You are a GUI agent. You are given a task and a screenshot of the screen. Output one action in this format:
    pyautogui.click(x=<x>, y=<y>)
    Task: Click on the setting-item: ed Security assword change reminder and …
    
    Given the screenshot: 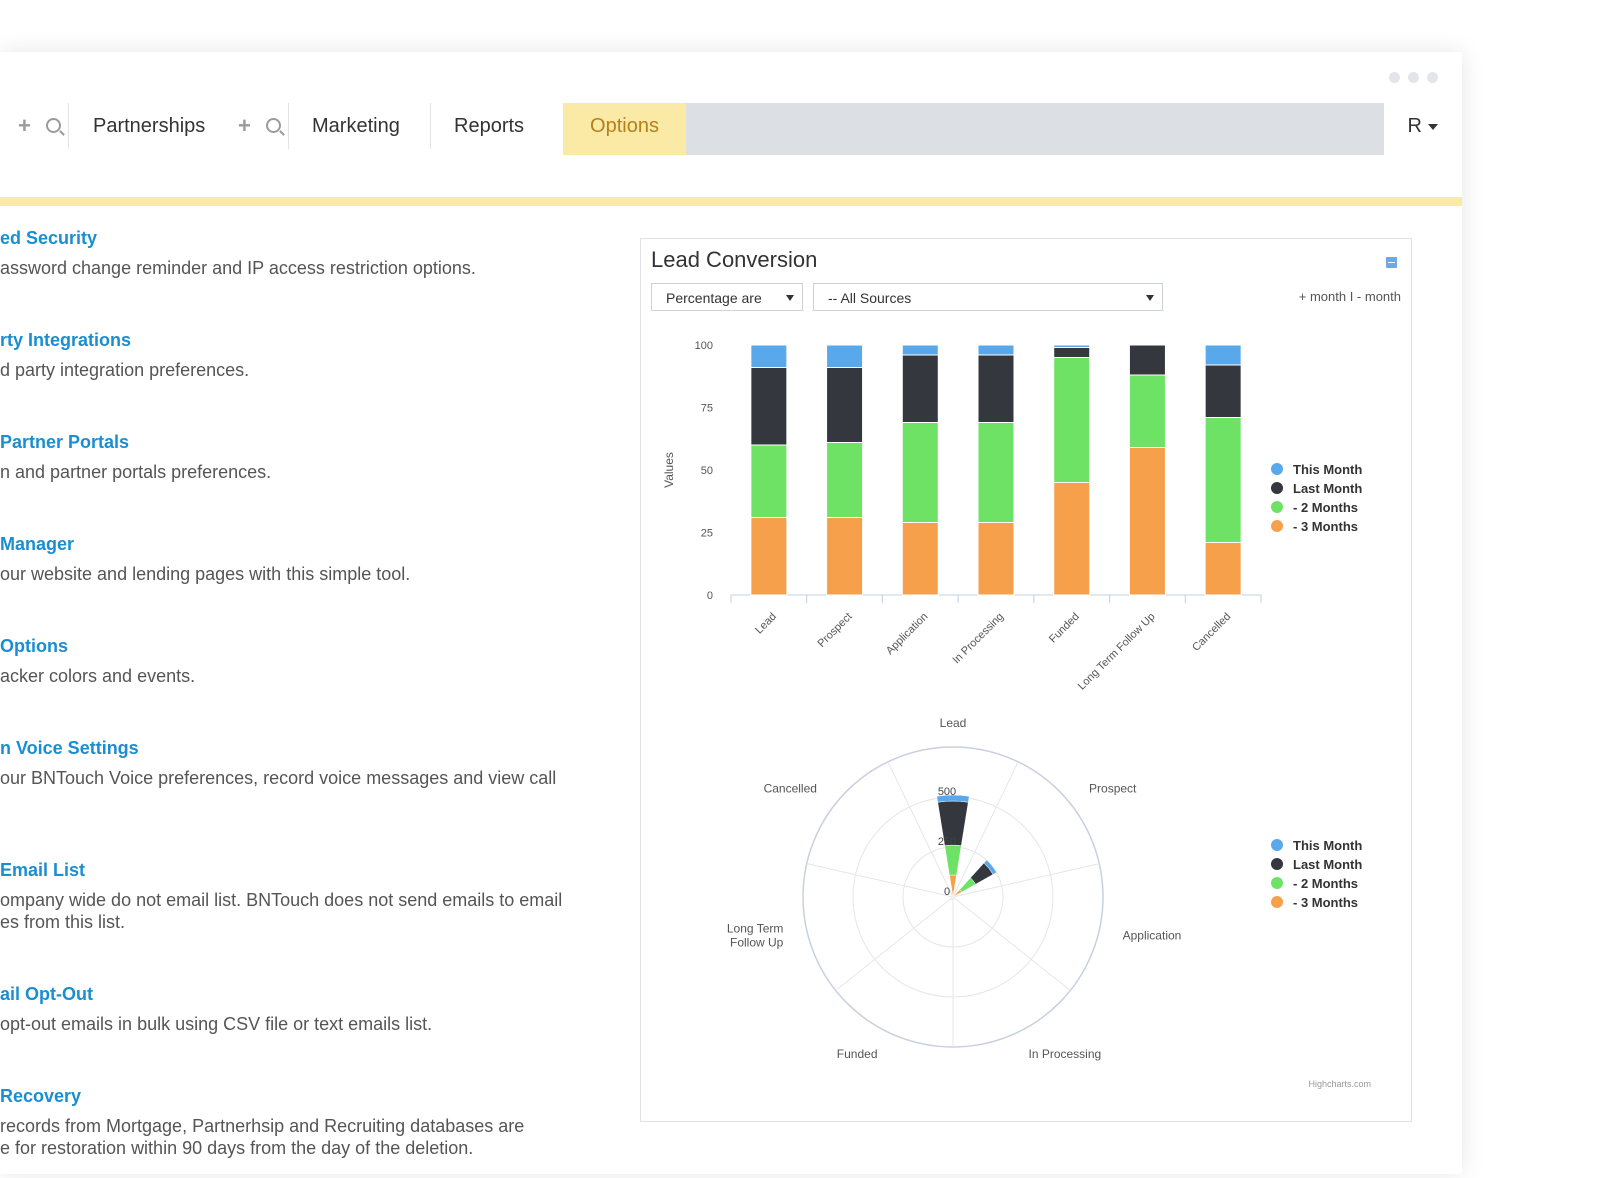 What is the action you would take?
    pyautogui.click(x=238, y=253)
    